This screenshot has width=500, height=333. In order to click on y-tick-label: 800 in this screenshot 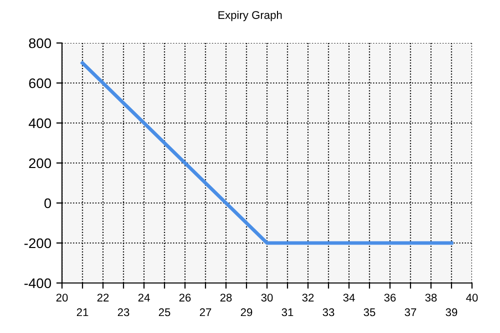, I will do `click(40, 43)`.